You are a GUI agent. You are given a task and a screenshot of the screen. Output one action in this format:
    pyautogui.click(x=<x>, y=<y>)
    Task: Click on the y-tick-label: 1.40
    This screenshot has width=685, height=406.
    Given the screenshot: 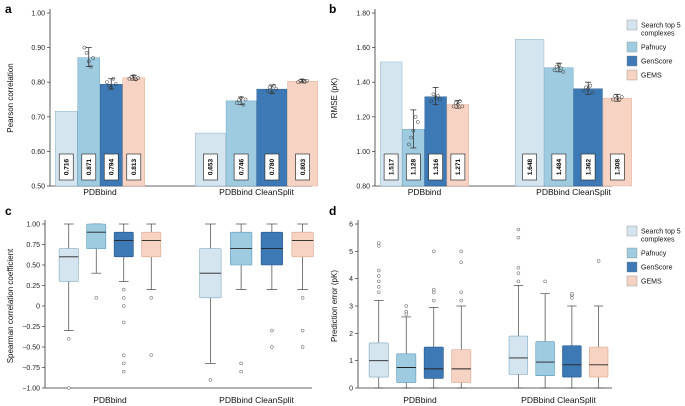 What is the action you would take?
    pyautogui.click(x=363, y=83)
    